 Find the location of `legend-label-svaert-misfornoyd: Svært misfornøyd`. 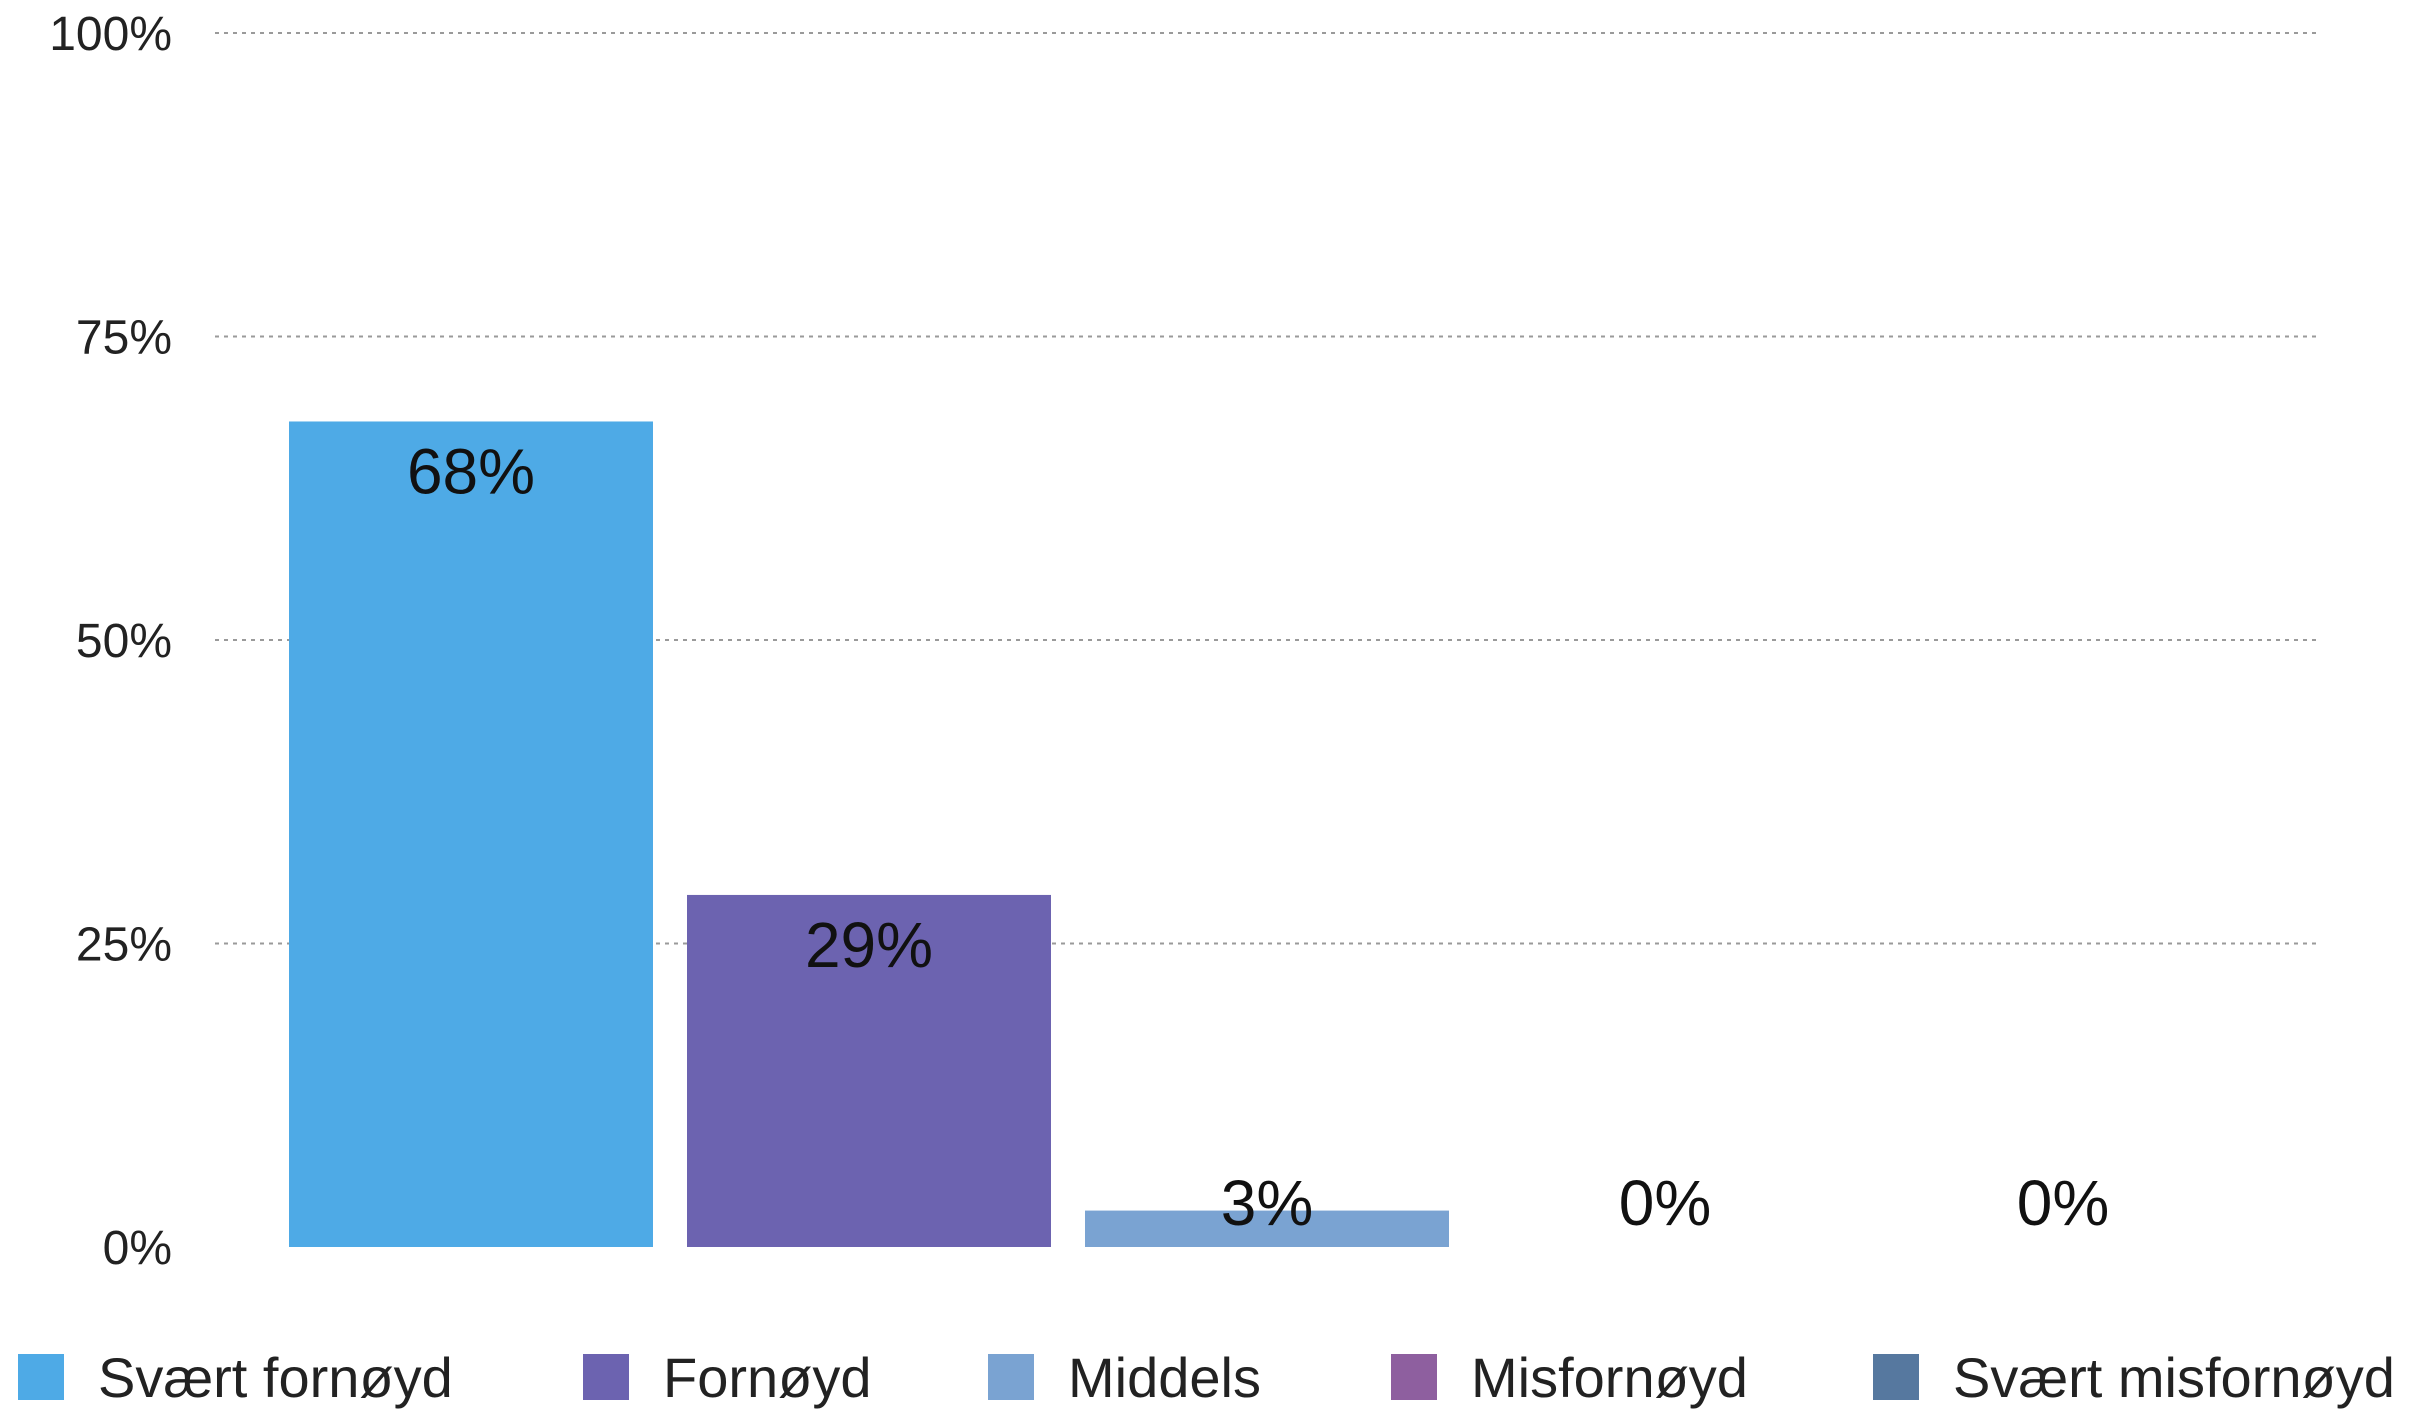

legend-label-svaert-misfornoyd: Svært misfornøyd is located at coordinates (2174, 1377).